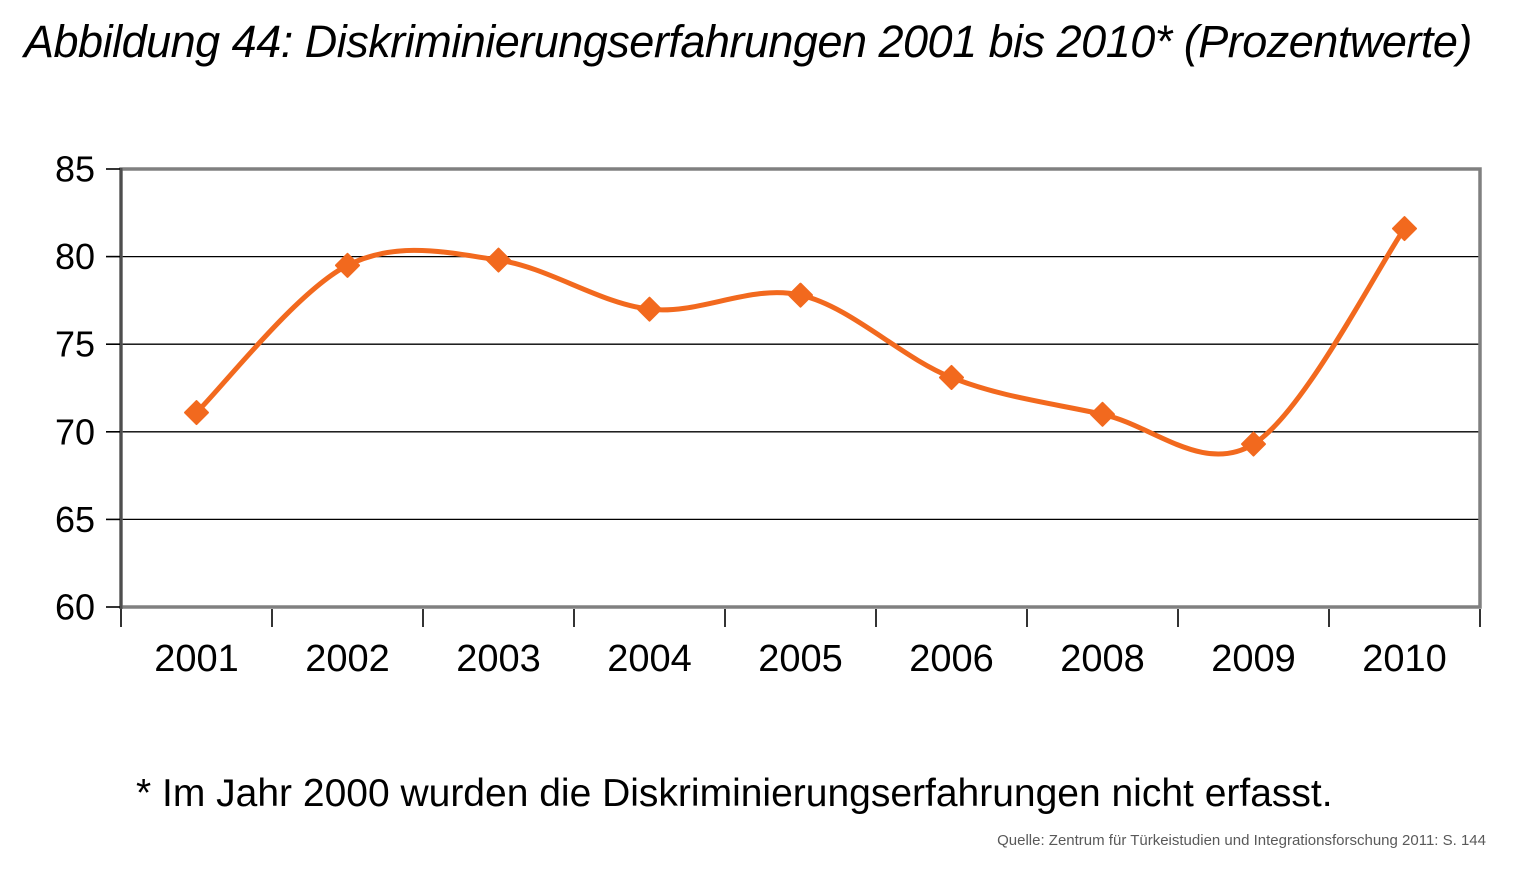  What do you see at coordinates (347, 265) in the screenshot?
I see `data-point-marker-2002` at bounding box center [347, 265].